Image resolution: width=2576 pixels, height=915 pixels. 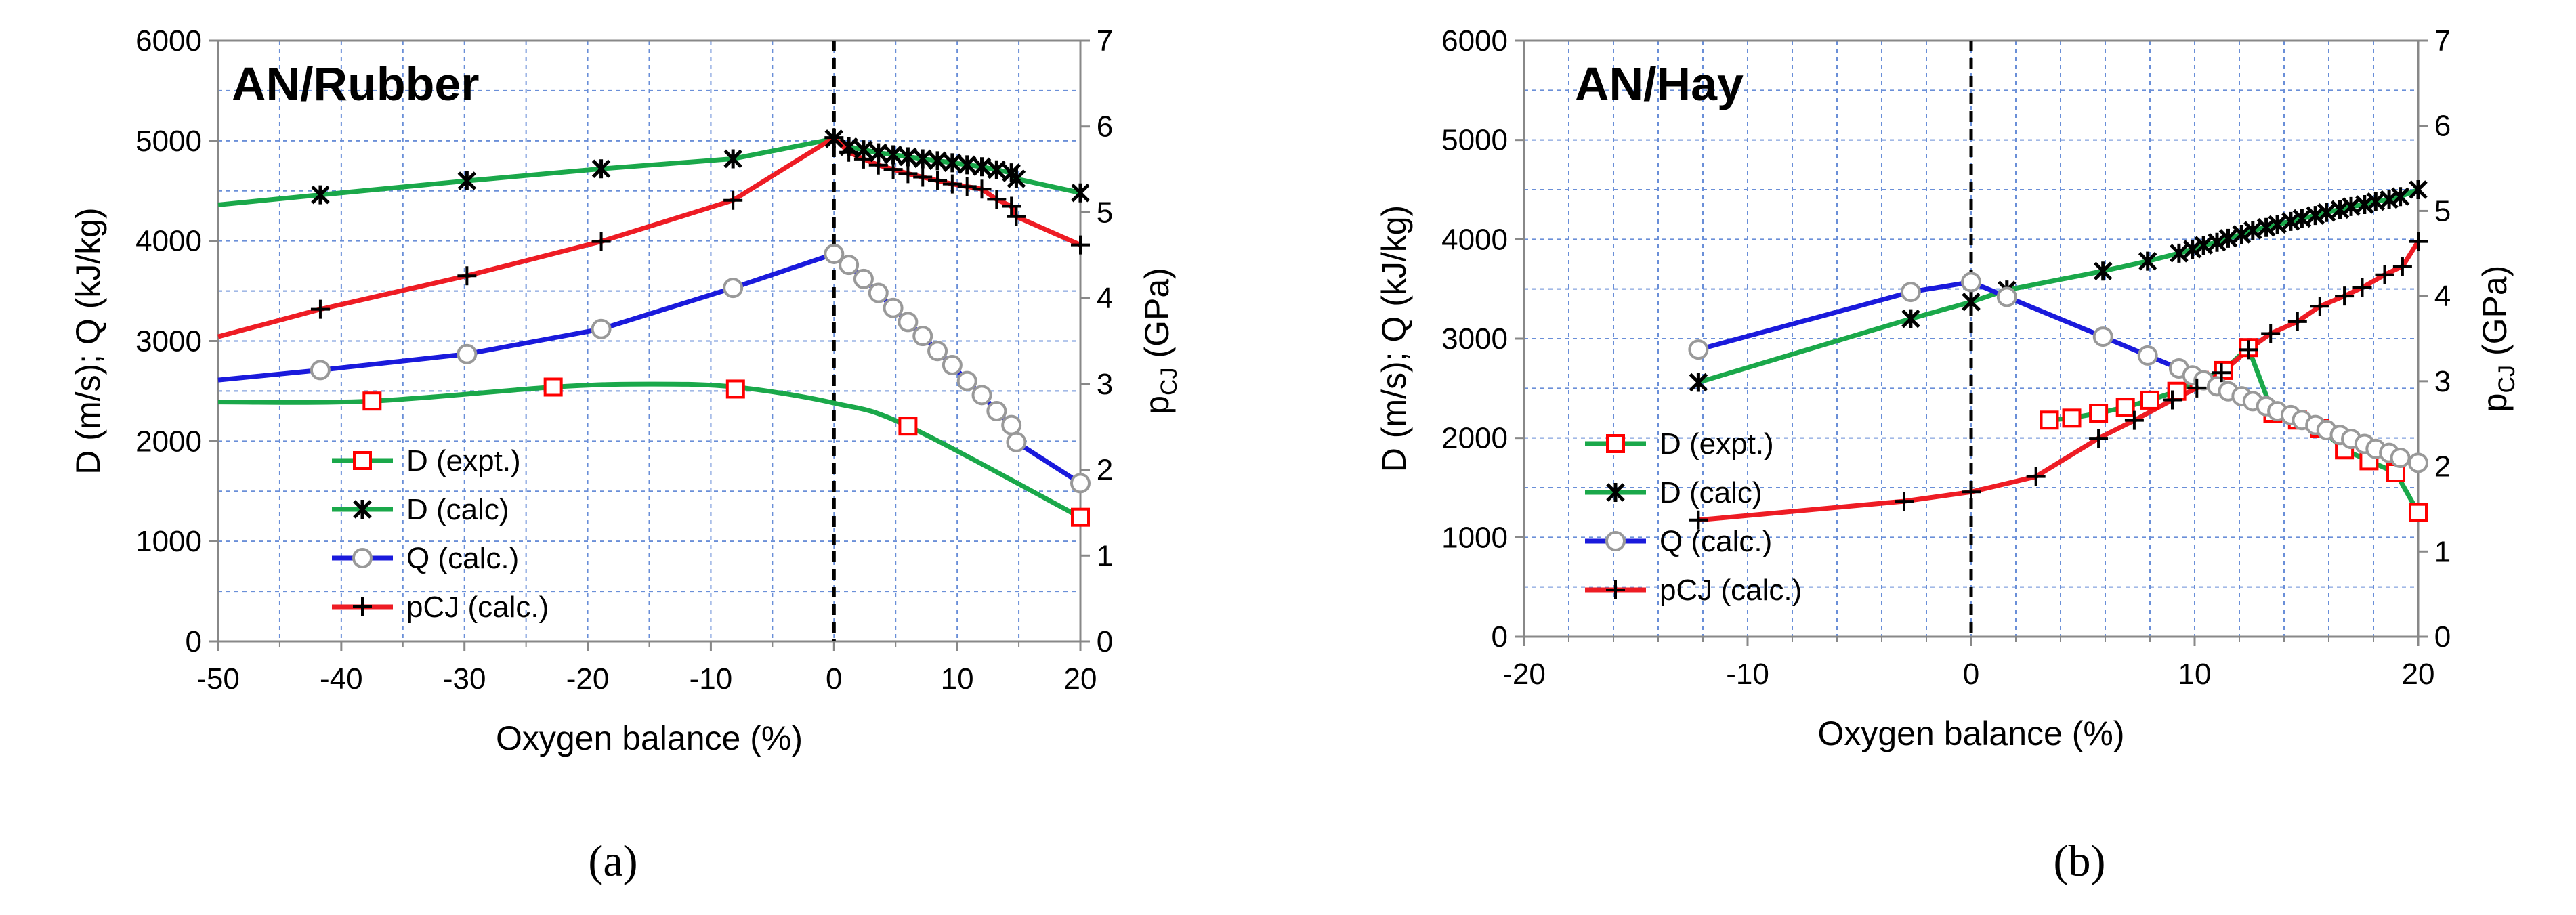 I want to click on y-tick-label: 3000, so click(x=1475, y=339).